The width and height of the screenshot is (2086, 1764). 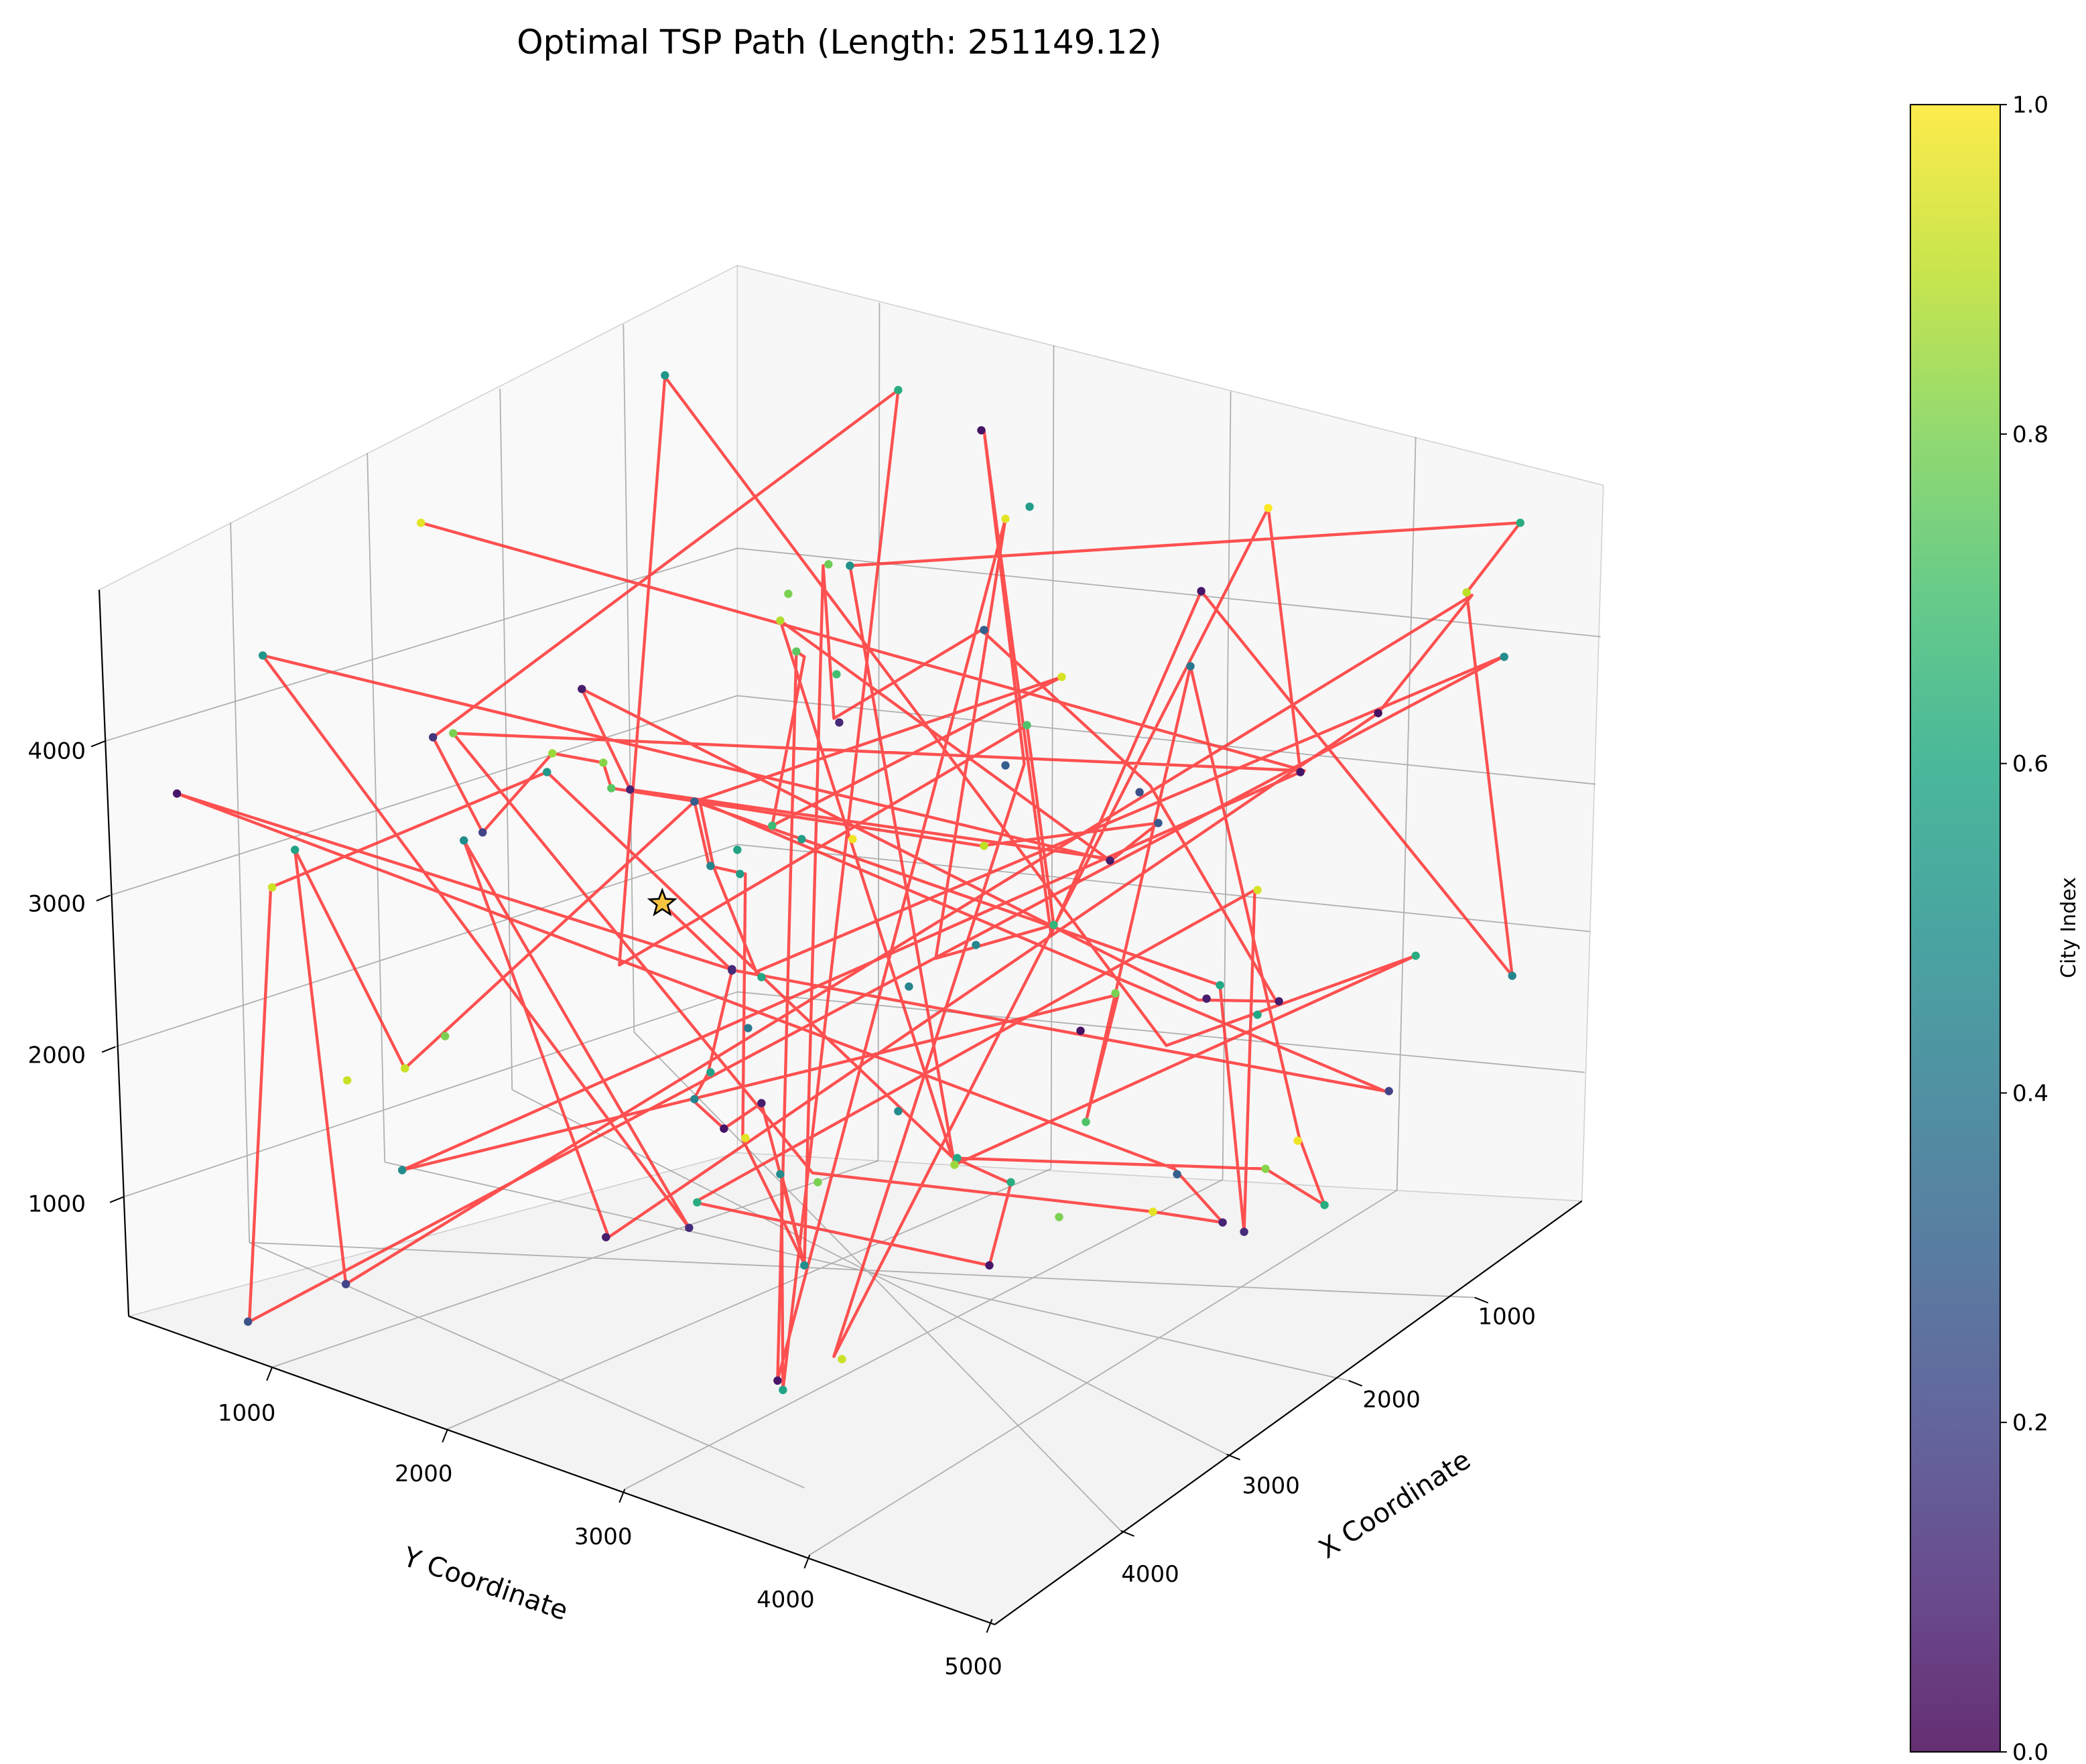 What do you see at coordinates (973, 1666) in the screenshot?
I see `y-tick-label: 5000` at bounding box center [973, 1666].